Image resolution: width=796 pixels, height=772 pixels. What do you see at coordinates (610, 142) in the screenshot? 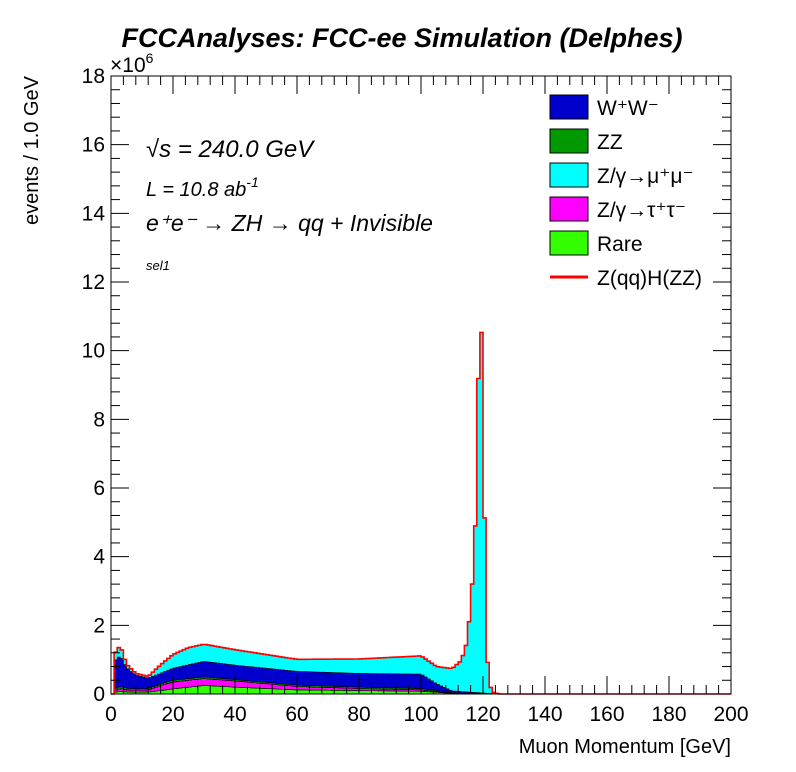
I see `legend-label: ZZ` at bounding box center [610, 142].